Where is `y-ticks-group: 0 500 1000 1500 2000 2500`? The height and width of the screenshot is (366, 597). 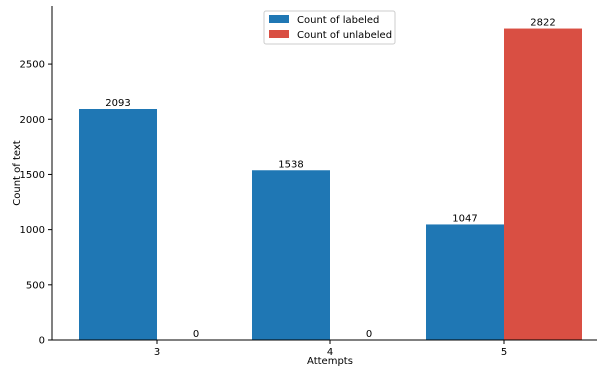
y-ticks-group: 0 500 1000 1500 2000 2500 is located at coordinates (36, 203).